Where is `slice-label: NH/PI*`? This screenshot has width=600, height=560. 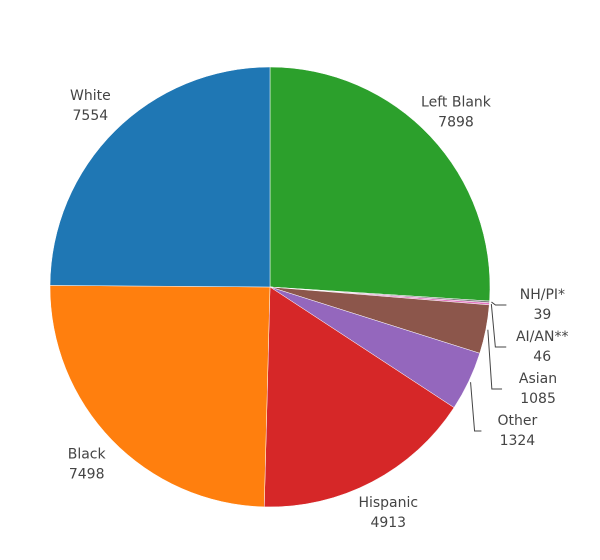
slice-label: NH/PI* is located at coordinates (542, 295).